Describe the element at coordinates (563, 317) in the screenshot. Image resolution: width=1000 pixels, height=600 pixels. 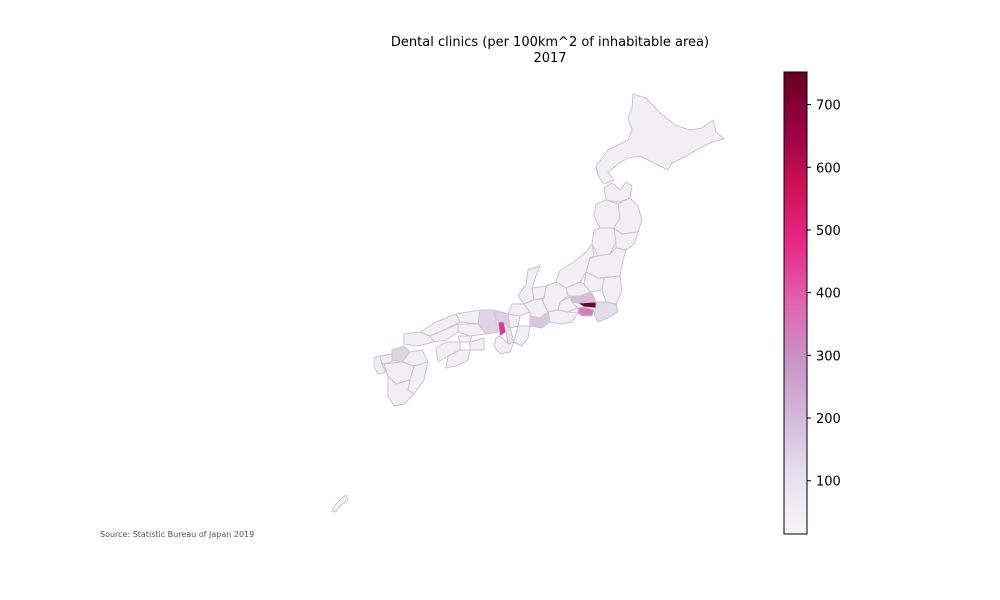
I see `prefecture-shizuoka` at that location.